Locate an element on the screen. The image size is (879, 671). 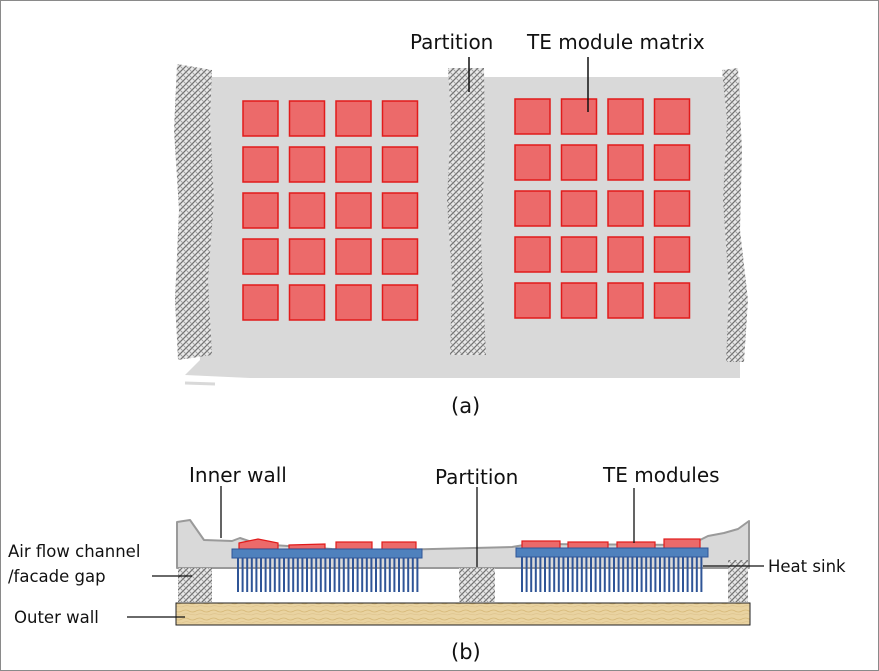
wall-panel-a-edge is located at coordinates (200, 383).